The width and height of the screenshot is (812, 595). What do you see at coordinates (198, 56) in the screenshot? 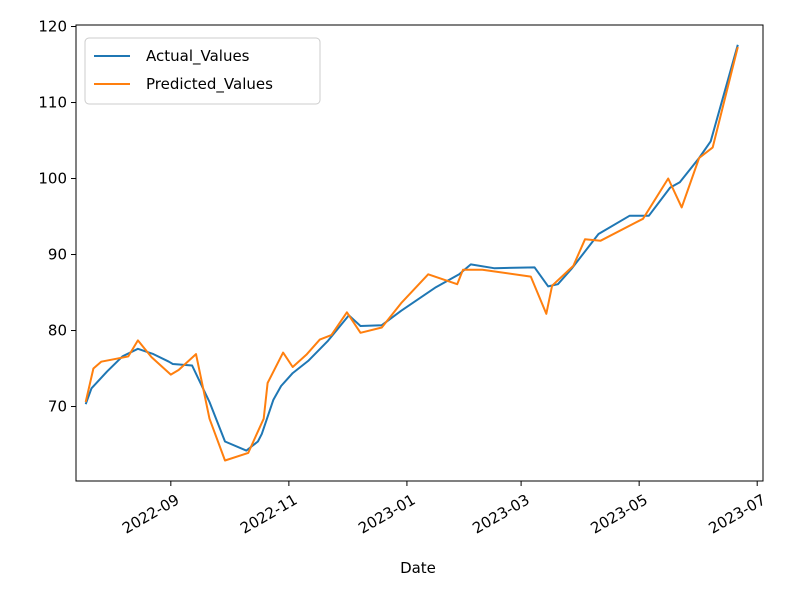
I see `legend-label: Actual_Values` at bounding box center [198, 56].